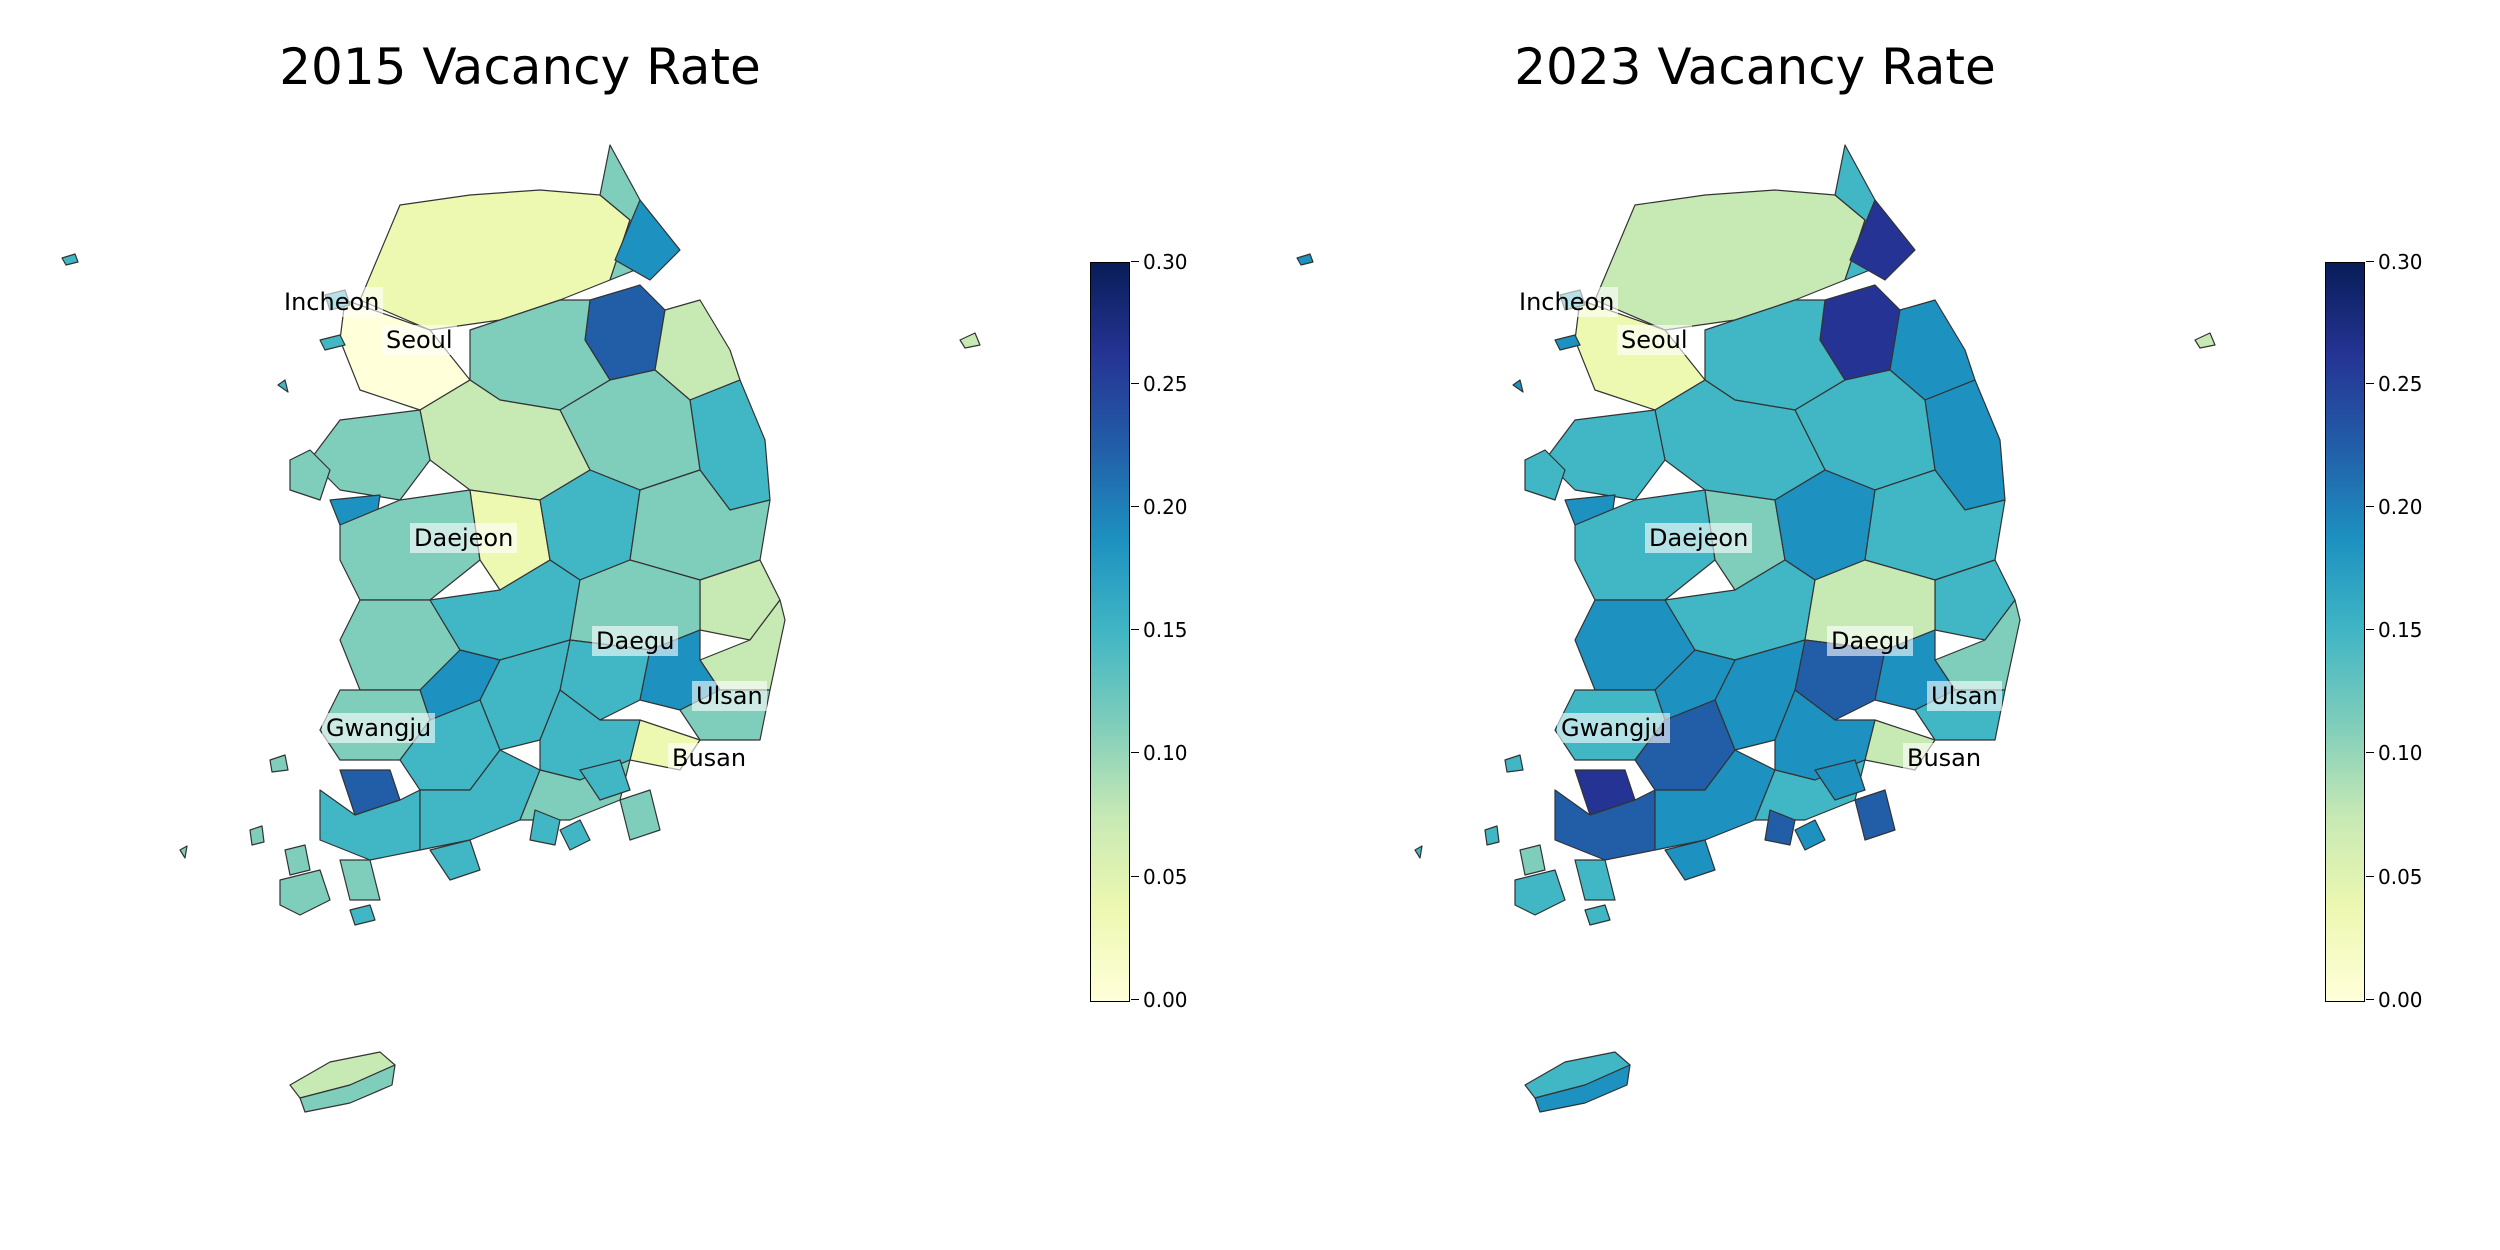  Describe the element at coordinates (520, 67) in the screenshot. I see `panel-title: 2015 Vacancy Rate` at that location.